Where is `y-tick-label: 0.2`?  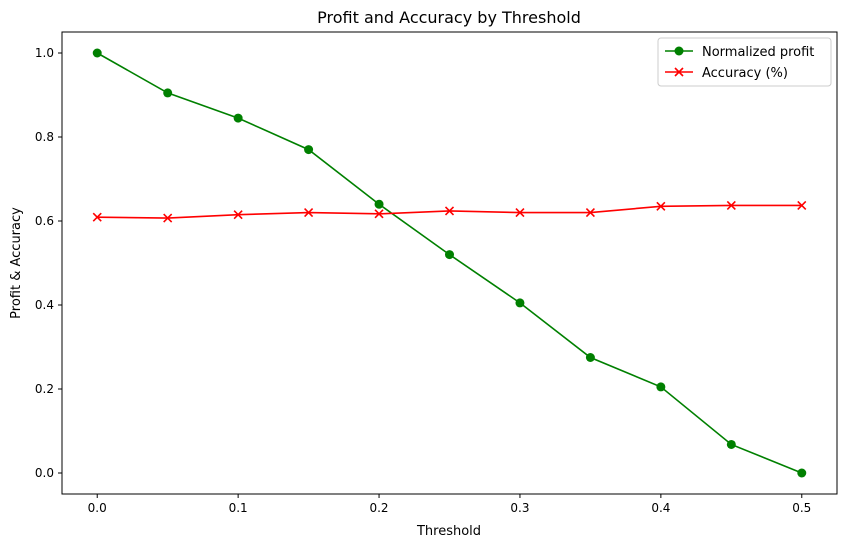
y-tick-label: 0.2 is located at coordinates (44, 389).